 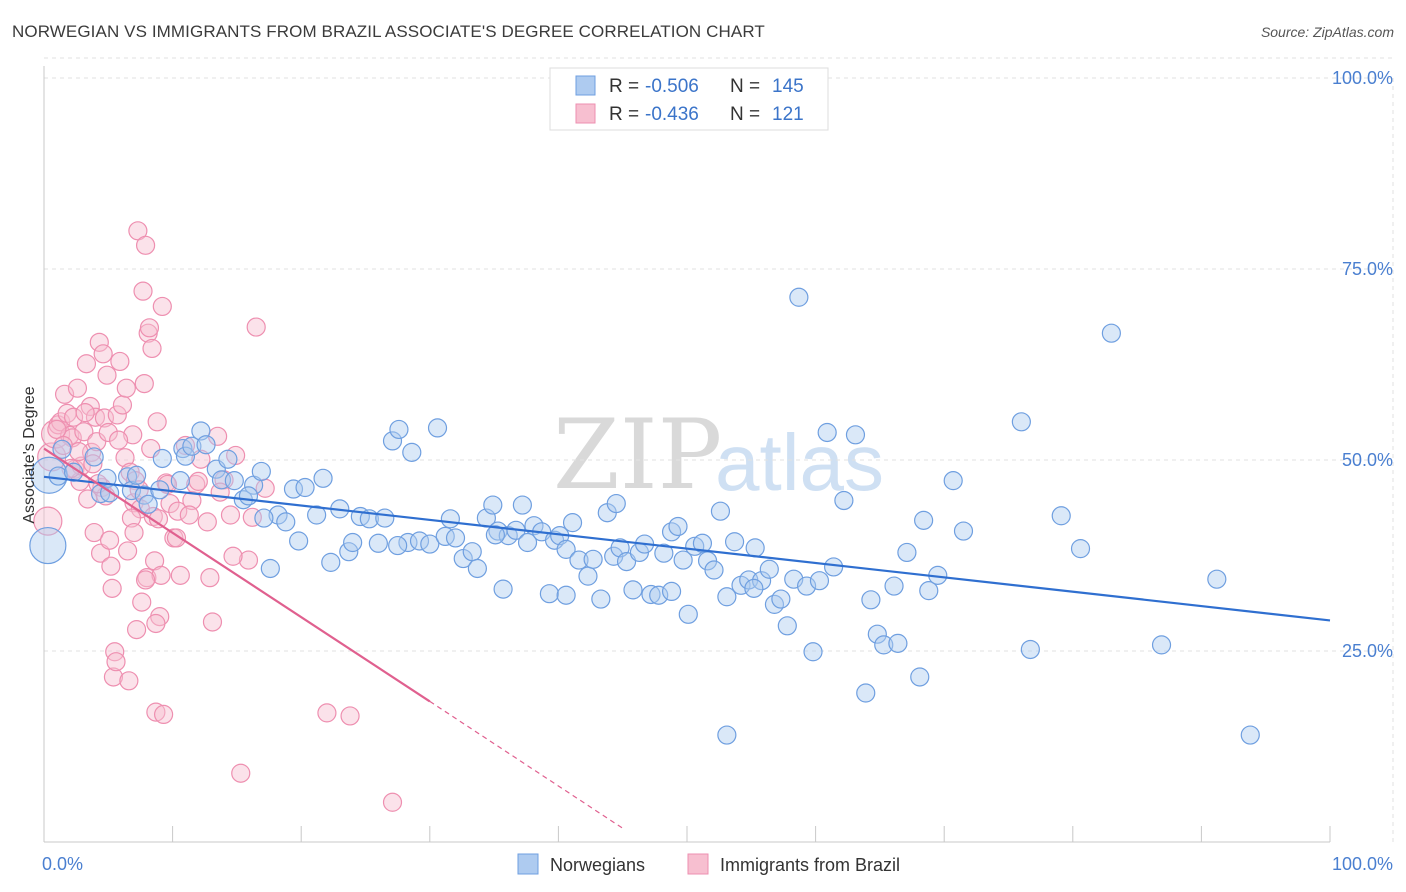 What do you see at coordinates (698, 864) in the screenshot?
I see `bottom-legend-swatch-brazil` at bounding box center [698, 864].